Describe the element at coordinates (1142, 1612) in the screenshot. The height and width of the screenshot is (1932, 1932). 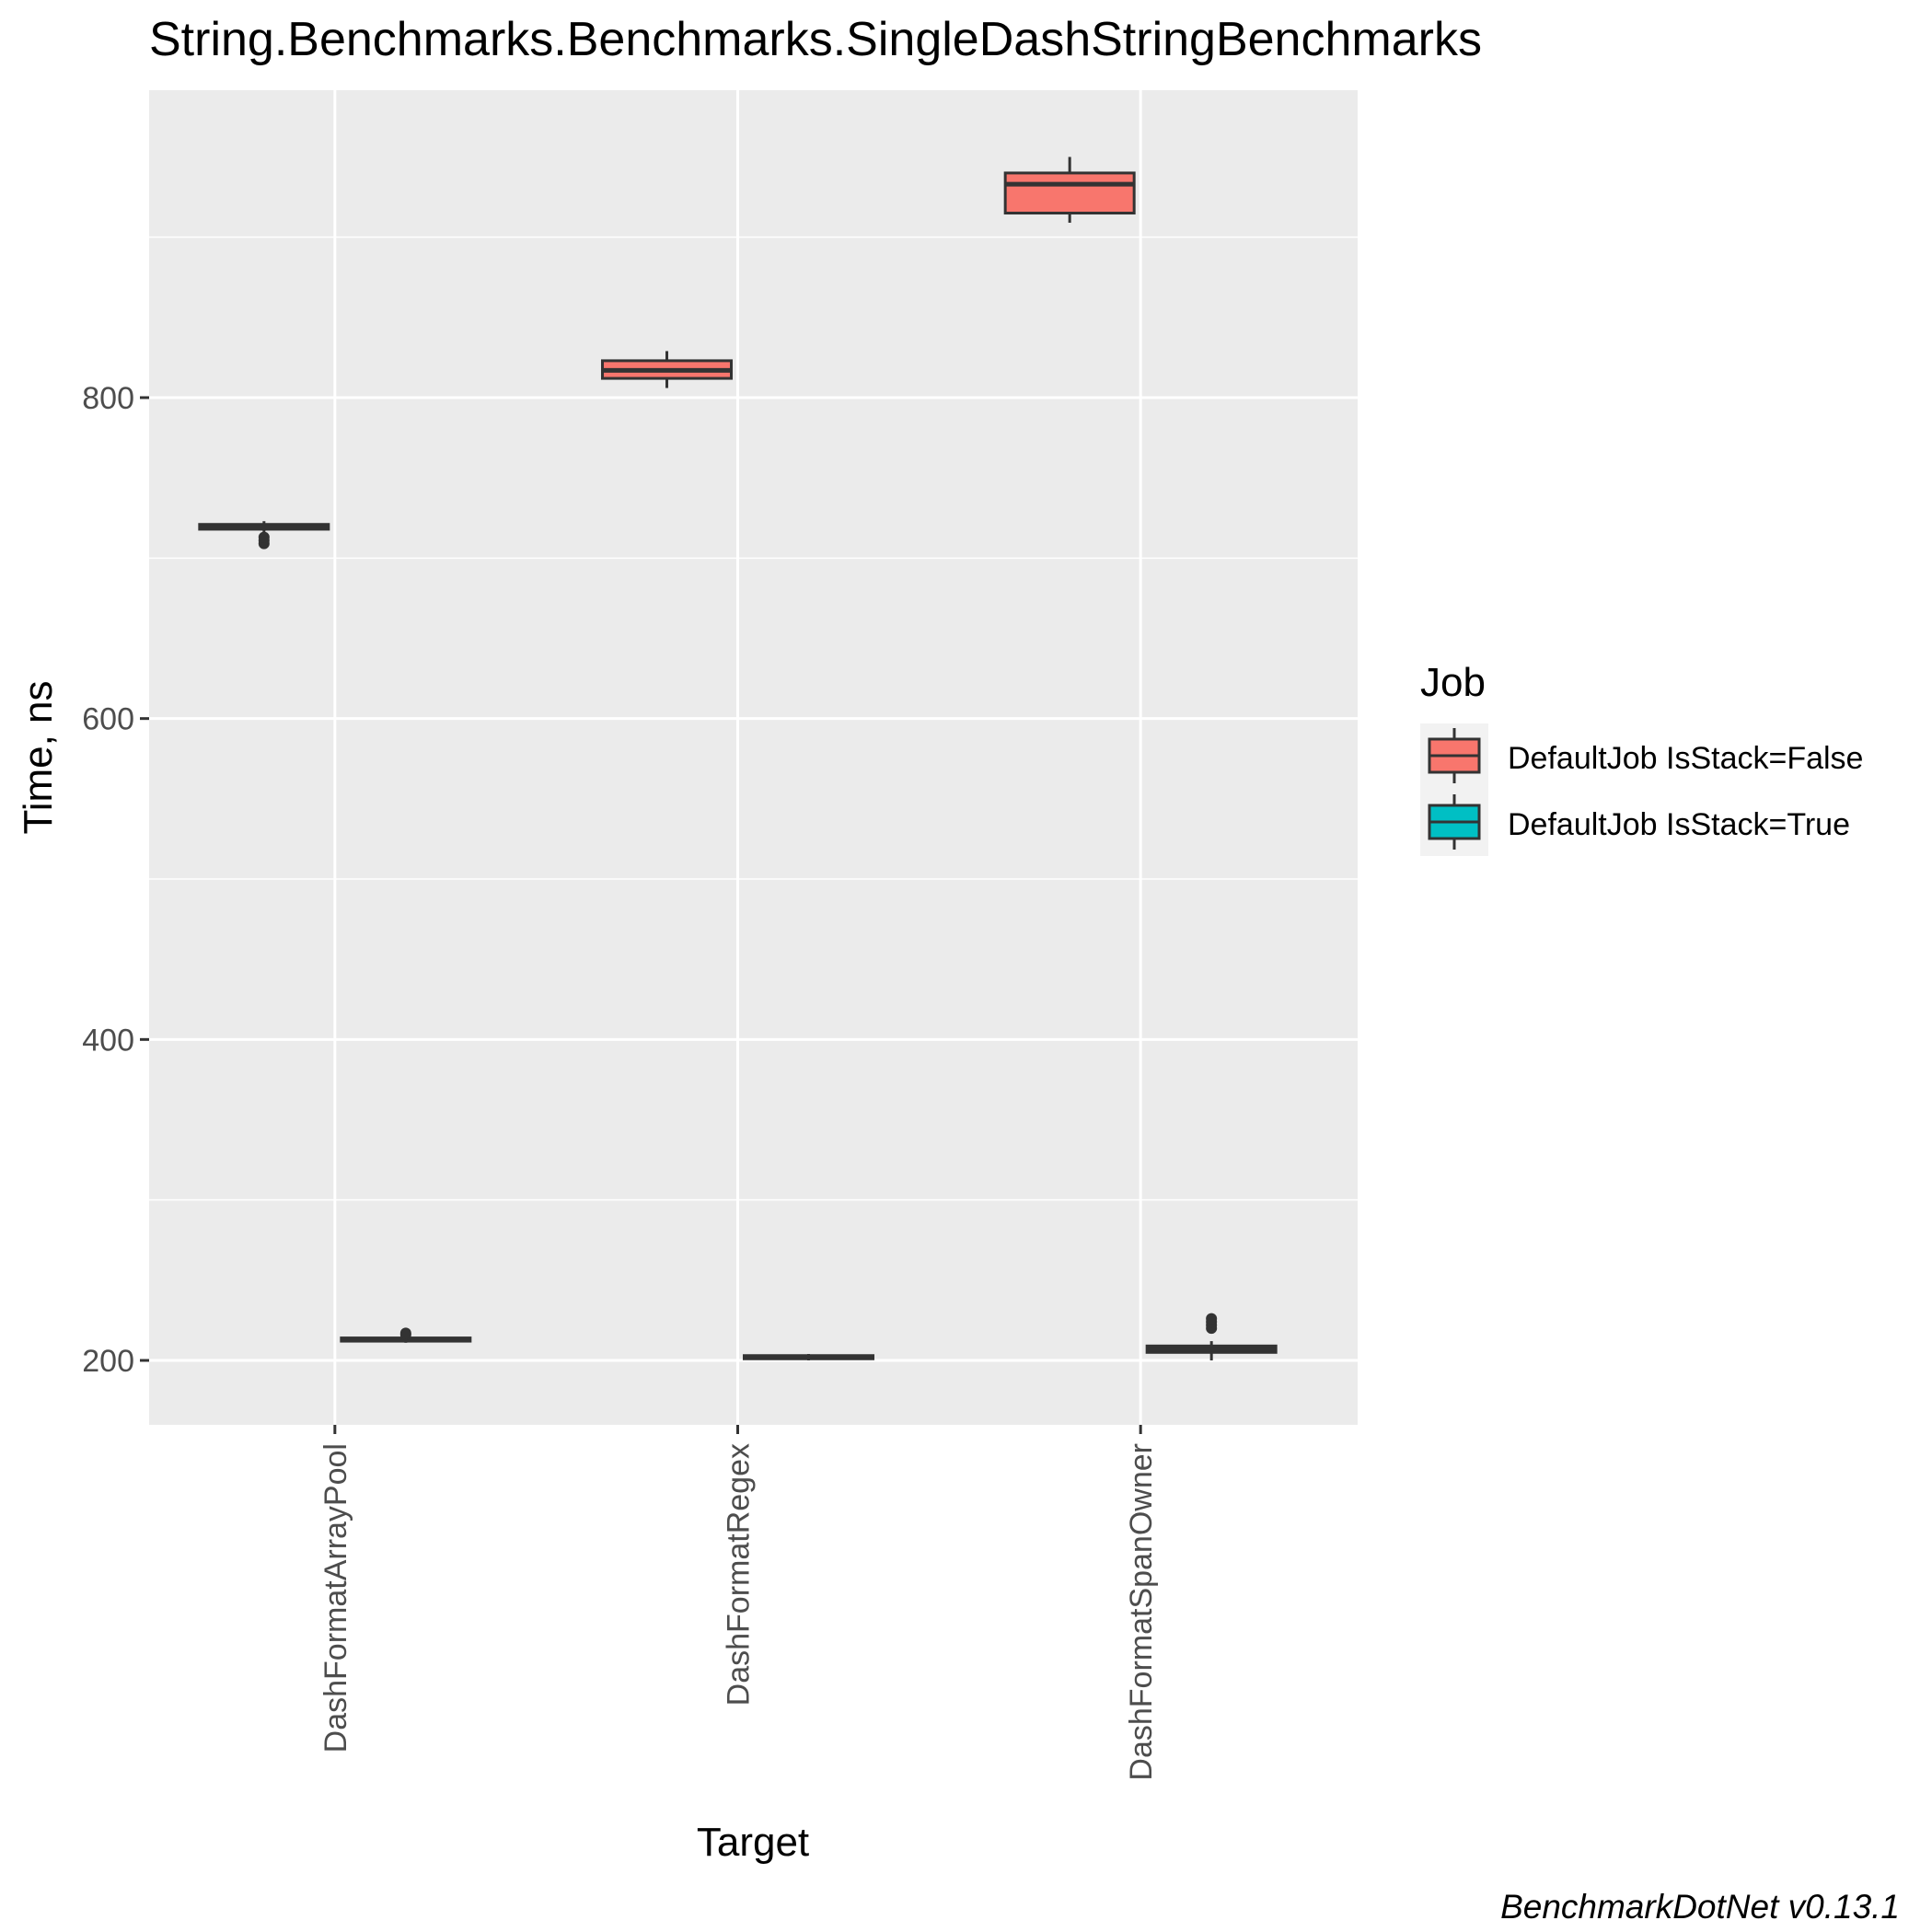
I see `x-tick-label: DashFormatSpanOwner` at that location.